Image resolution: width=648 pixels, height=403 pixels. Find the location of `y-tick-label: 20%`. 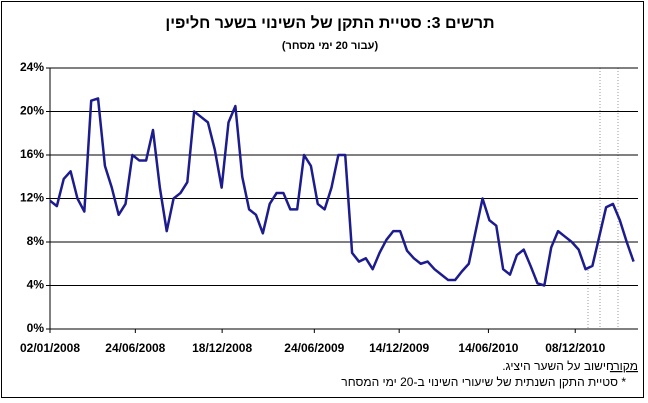

y-tick-label: 20% is located at coordinates (32, 111).